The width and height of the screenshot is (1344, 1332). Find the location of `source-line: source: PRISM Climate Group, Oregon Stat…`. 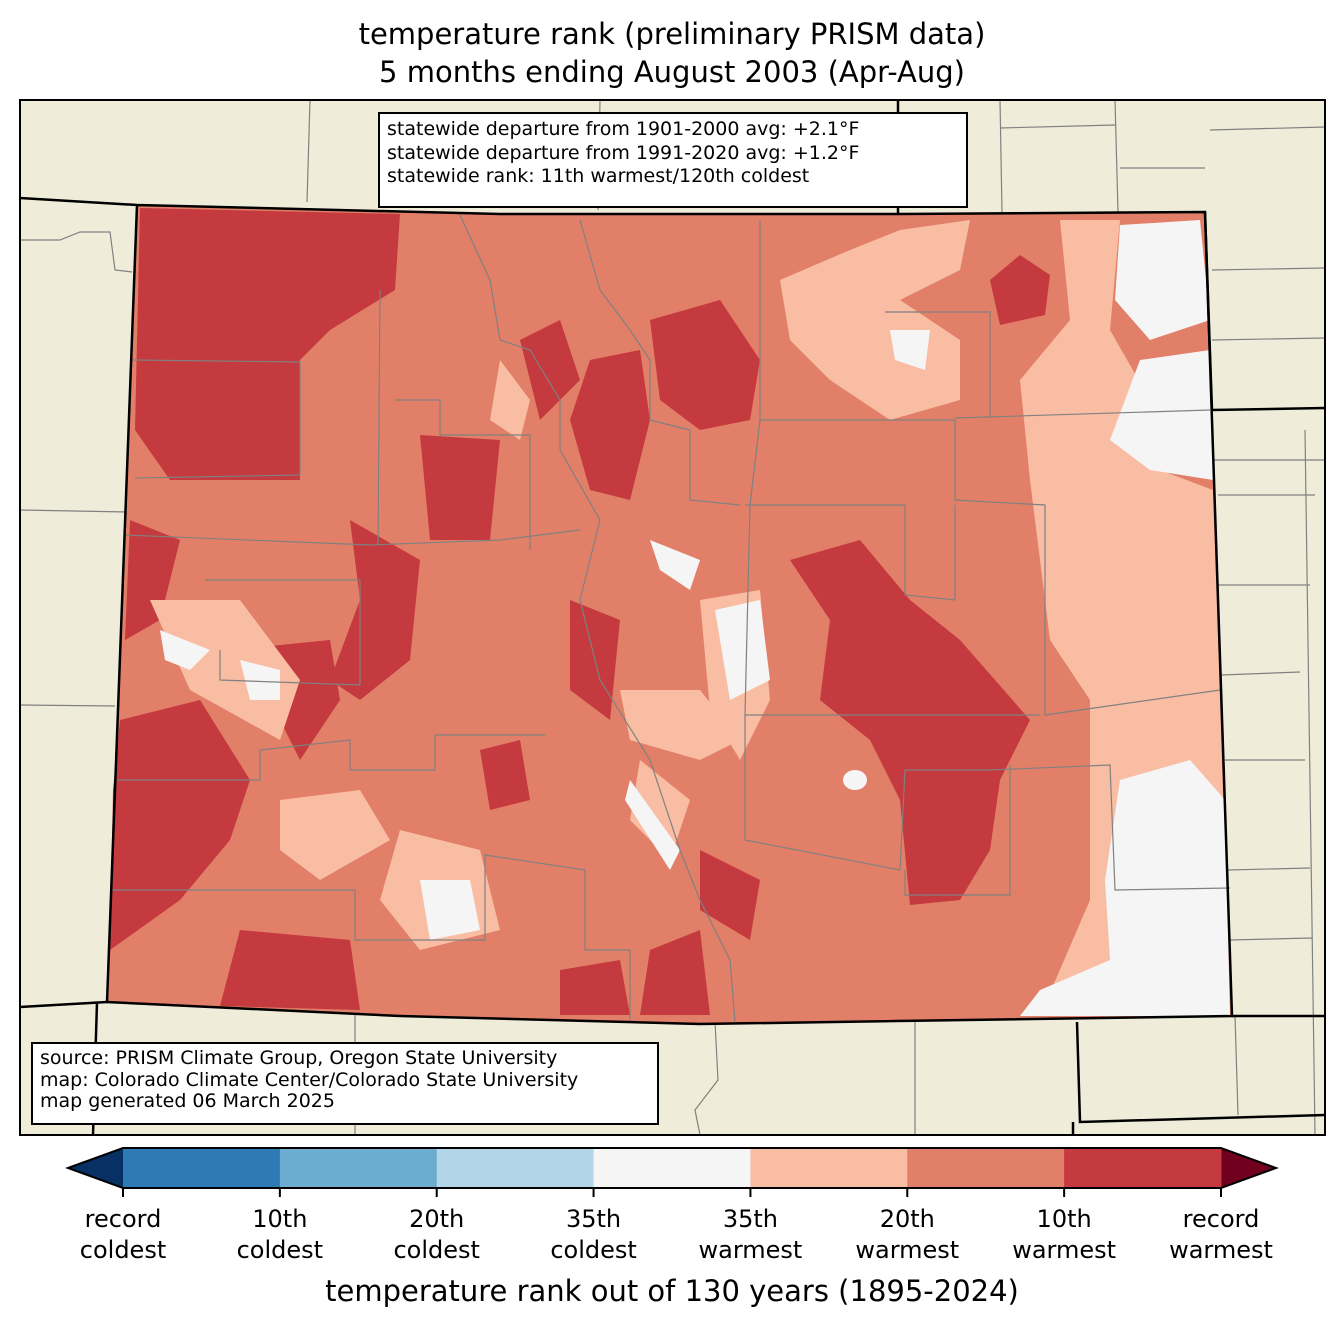

source-line: source: PRISM Climate Group, Oregon Stat… is located at coordinates (299, 1058).